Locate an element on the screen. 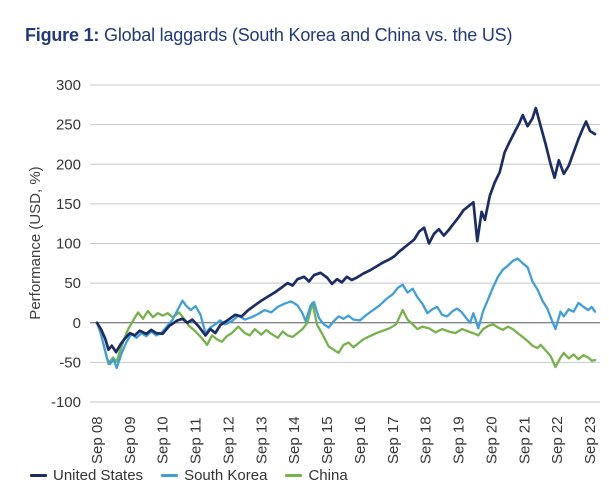 This screenshot has width=609, height=500. x-tick-label-sep-09: Sep 09 is located at coordinates (130, 440).